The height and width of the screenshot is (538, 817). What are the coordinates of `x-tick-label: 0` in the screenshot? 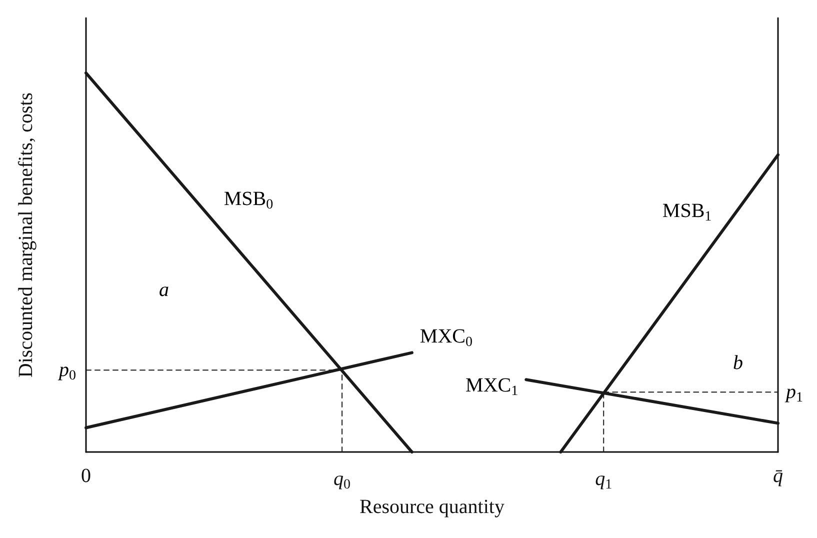 It's located at (86, 476).